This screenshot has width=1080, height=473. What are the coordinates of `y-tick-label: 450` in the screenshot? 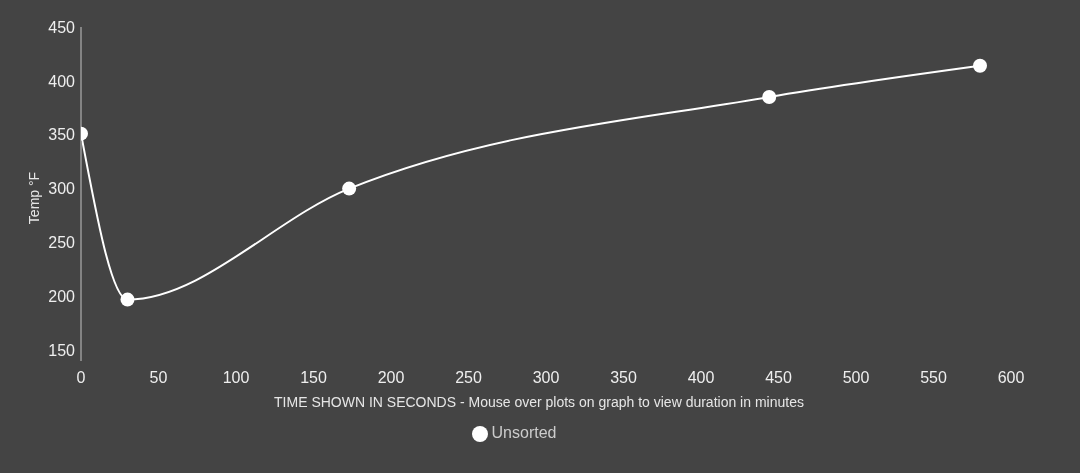 It's located at (62, 27).